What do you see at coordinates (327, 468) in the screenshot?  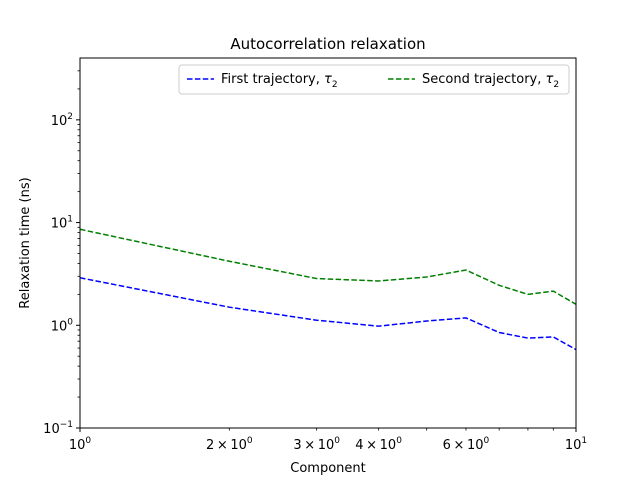 I see `x-axis-label: Component` at bounding box center [327, 468].